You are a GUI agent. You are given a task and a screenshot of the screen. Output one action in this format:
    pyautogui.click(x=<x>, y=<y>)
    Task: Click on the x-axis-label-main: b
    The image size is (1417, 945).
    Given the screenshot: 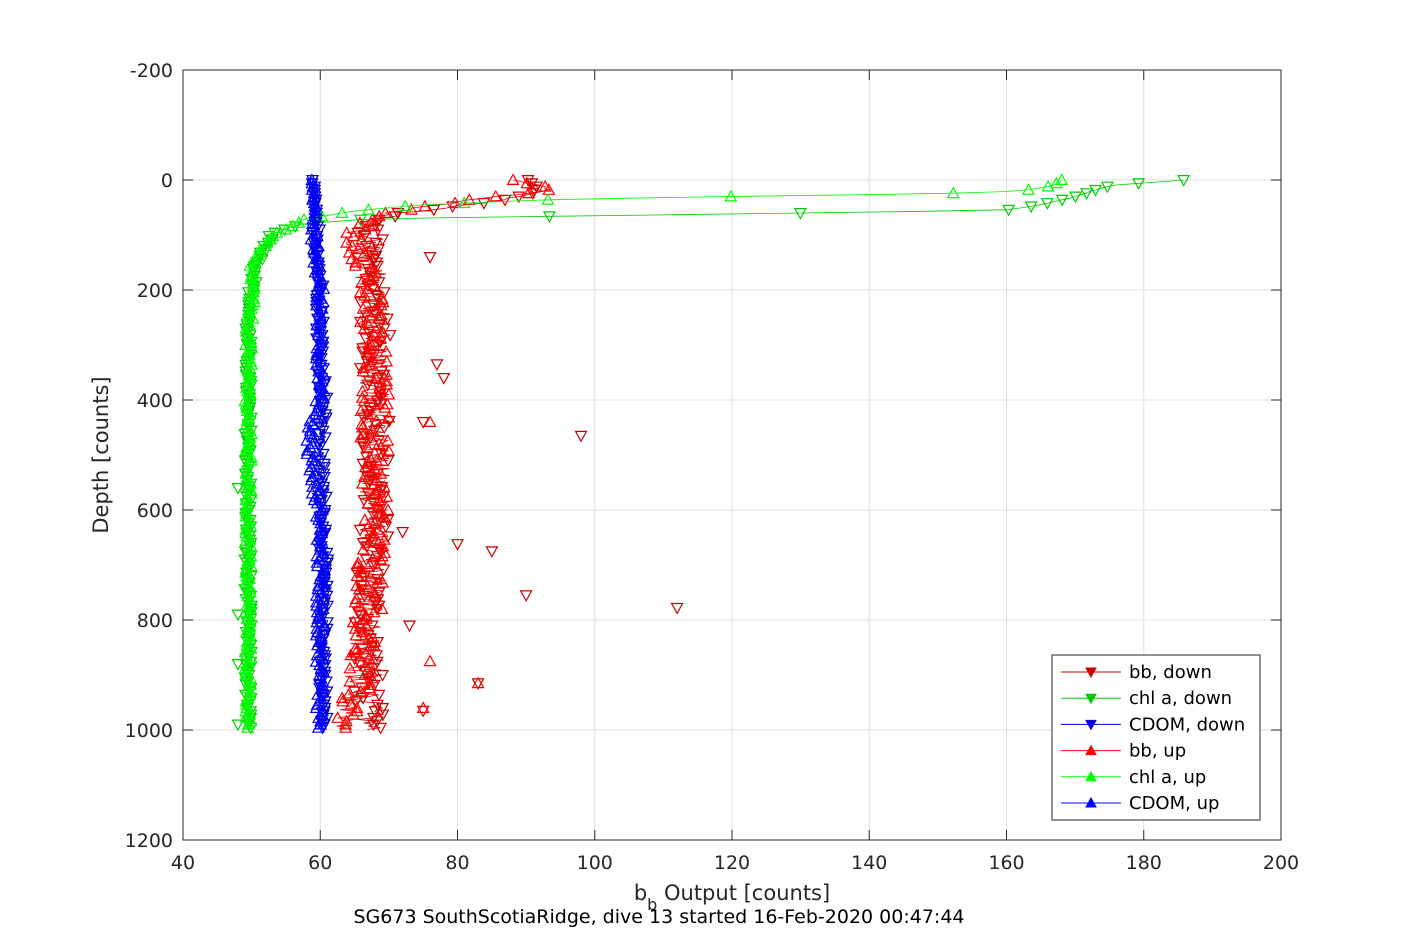 What is the action you would take?
    pyautogui.click(x=640, y=893)
    